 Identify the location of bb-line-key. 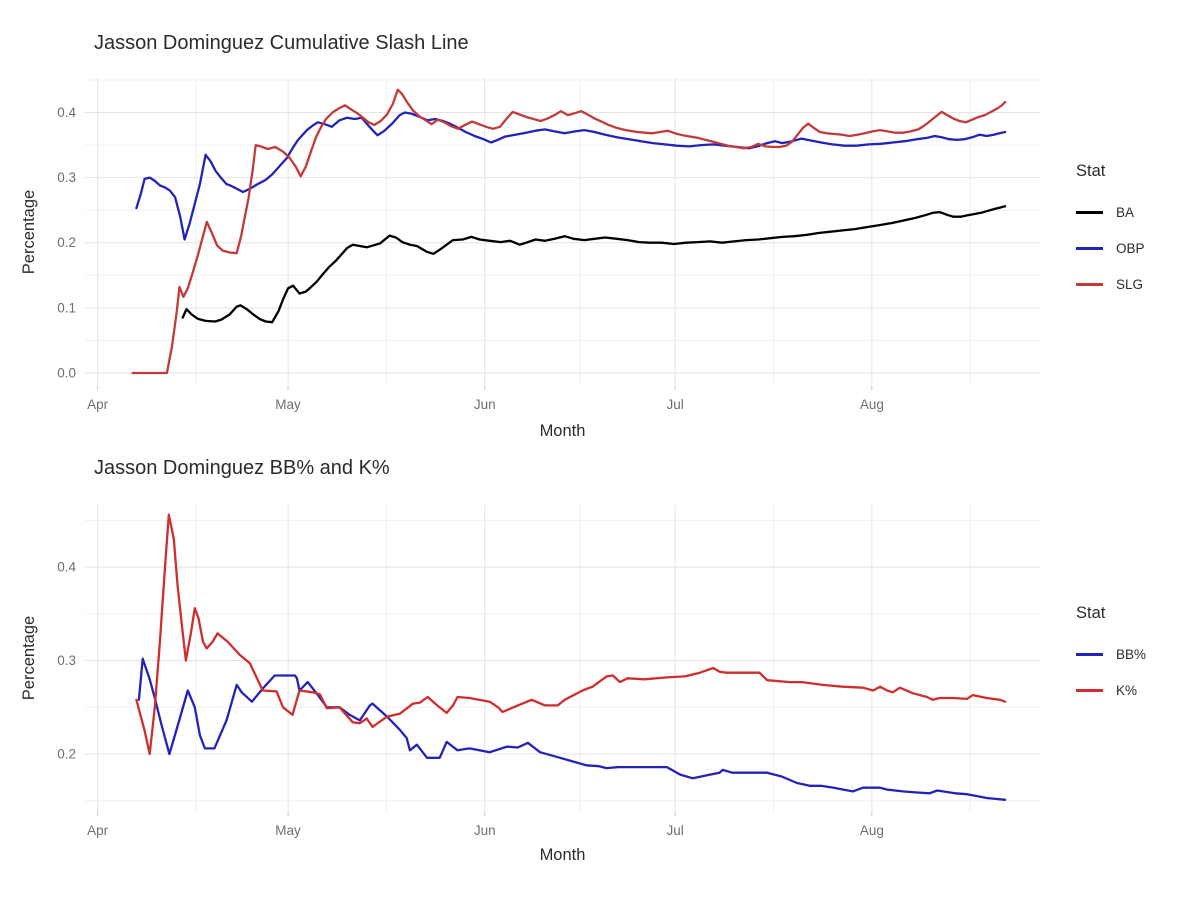
(1089, 654).